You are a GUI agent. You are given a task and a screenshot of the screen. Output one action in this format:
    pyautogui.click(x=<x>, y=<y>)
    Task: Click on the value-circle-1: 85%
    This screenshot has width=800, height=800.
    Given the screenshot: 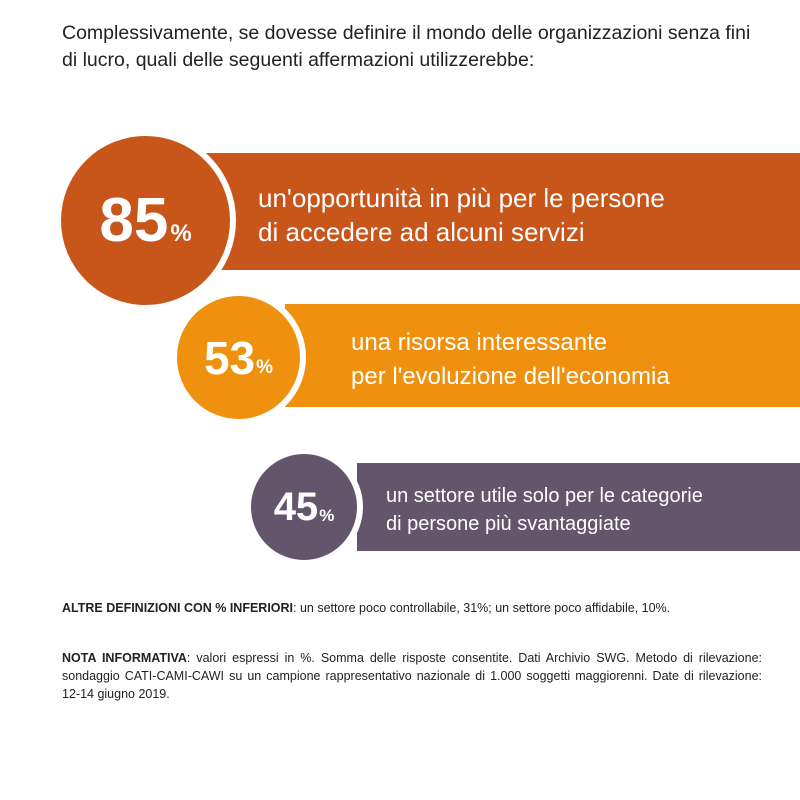 What is the action you would take?
    pyautogui.click(x=145, y=220)
    